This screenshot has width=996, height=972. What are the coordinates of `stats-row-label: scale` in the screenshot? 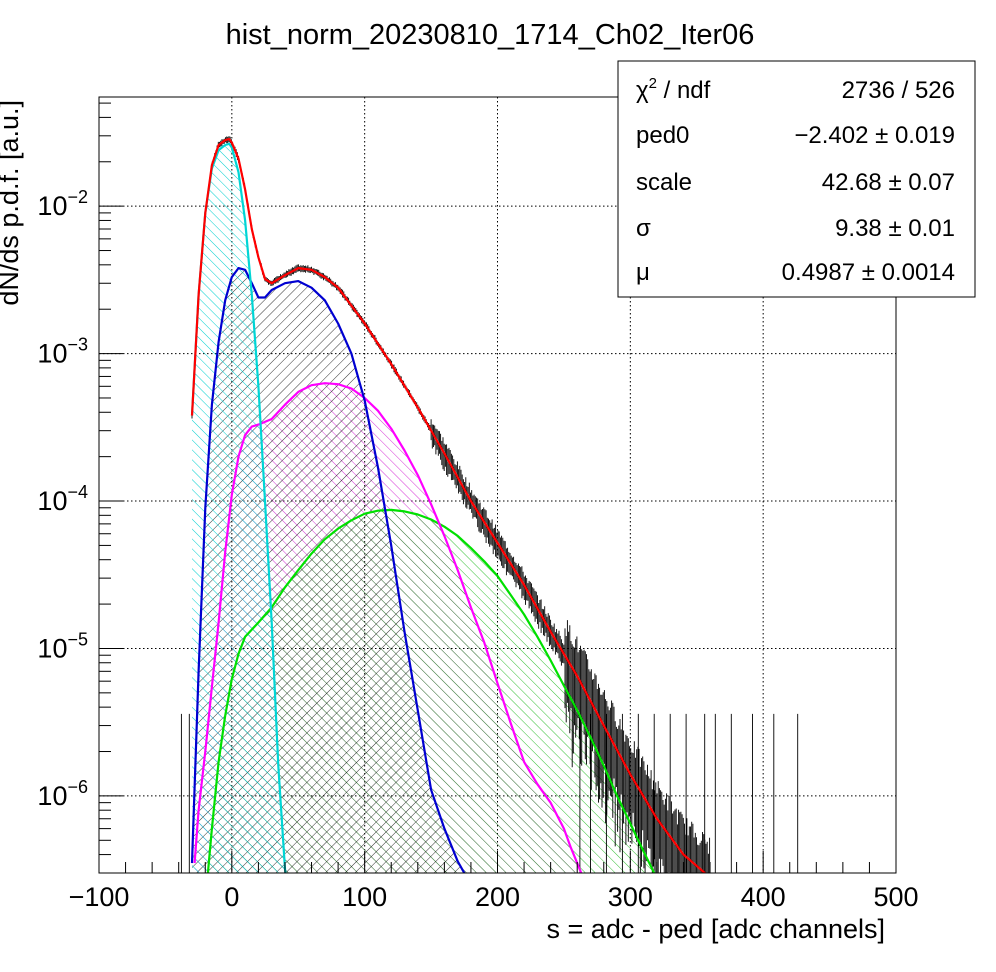 It's located at (664, 182).